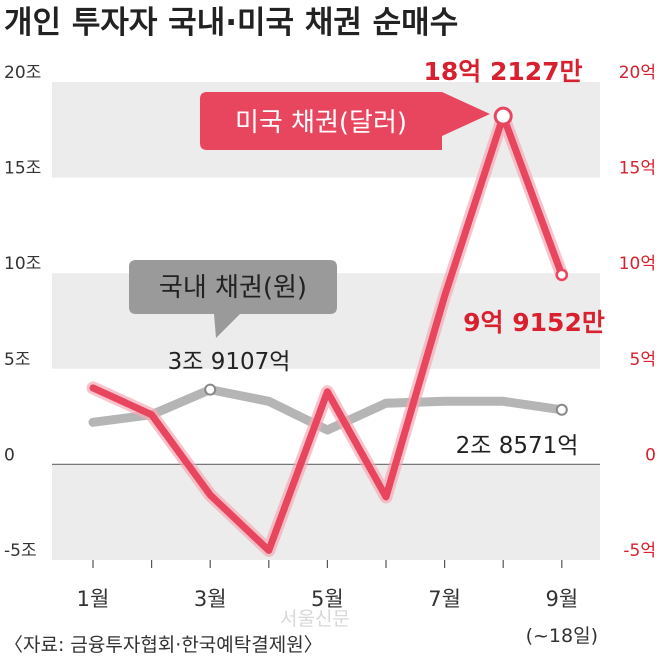 The image size is (660, 665). I want to click on left-tick-label: 0, so click(9, 455).